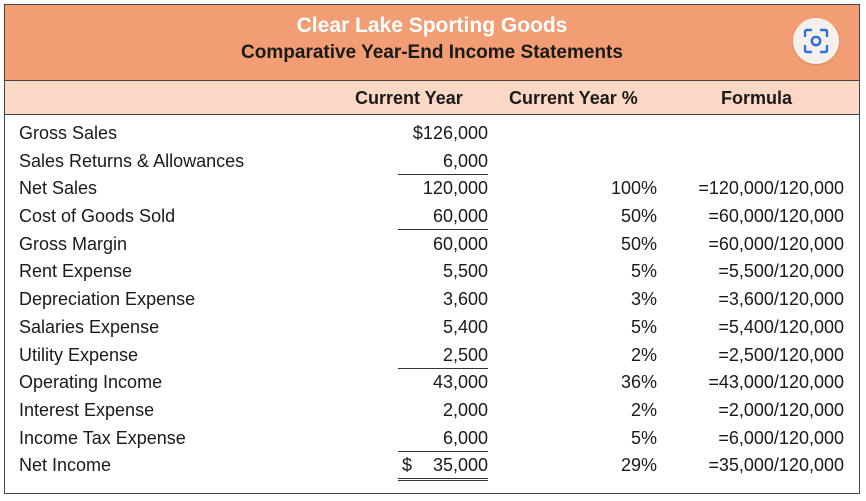 Image resolution: width=866 pixels, height=501 pixels. Describe the element at coordinates (781, 271) in the screenshot. I see `row-formula: =5,500/120,000` at that location.